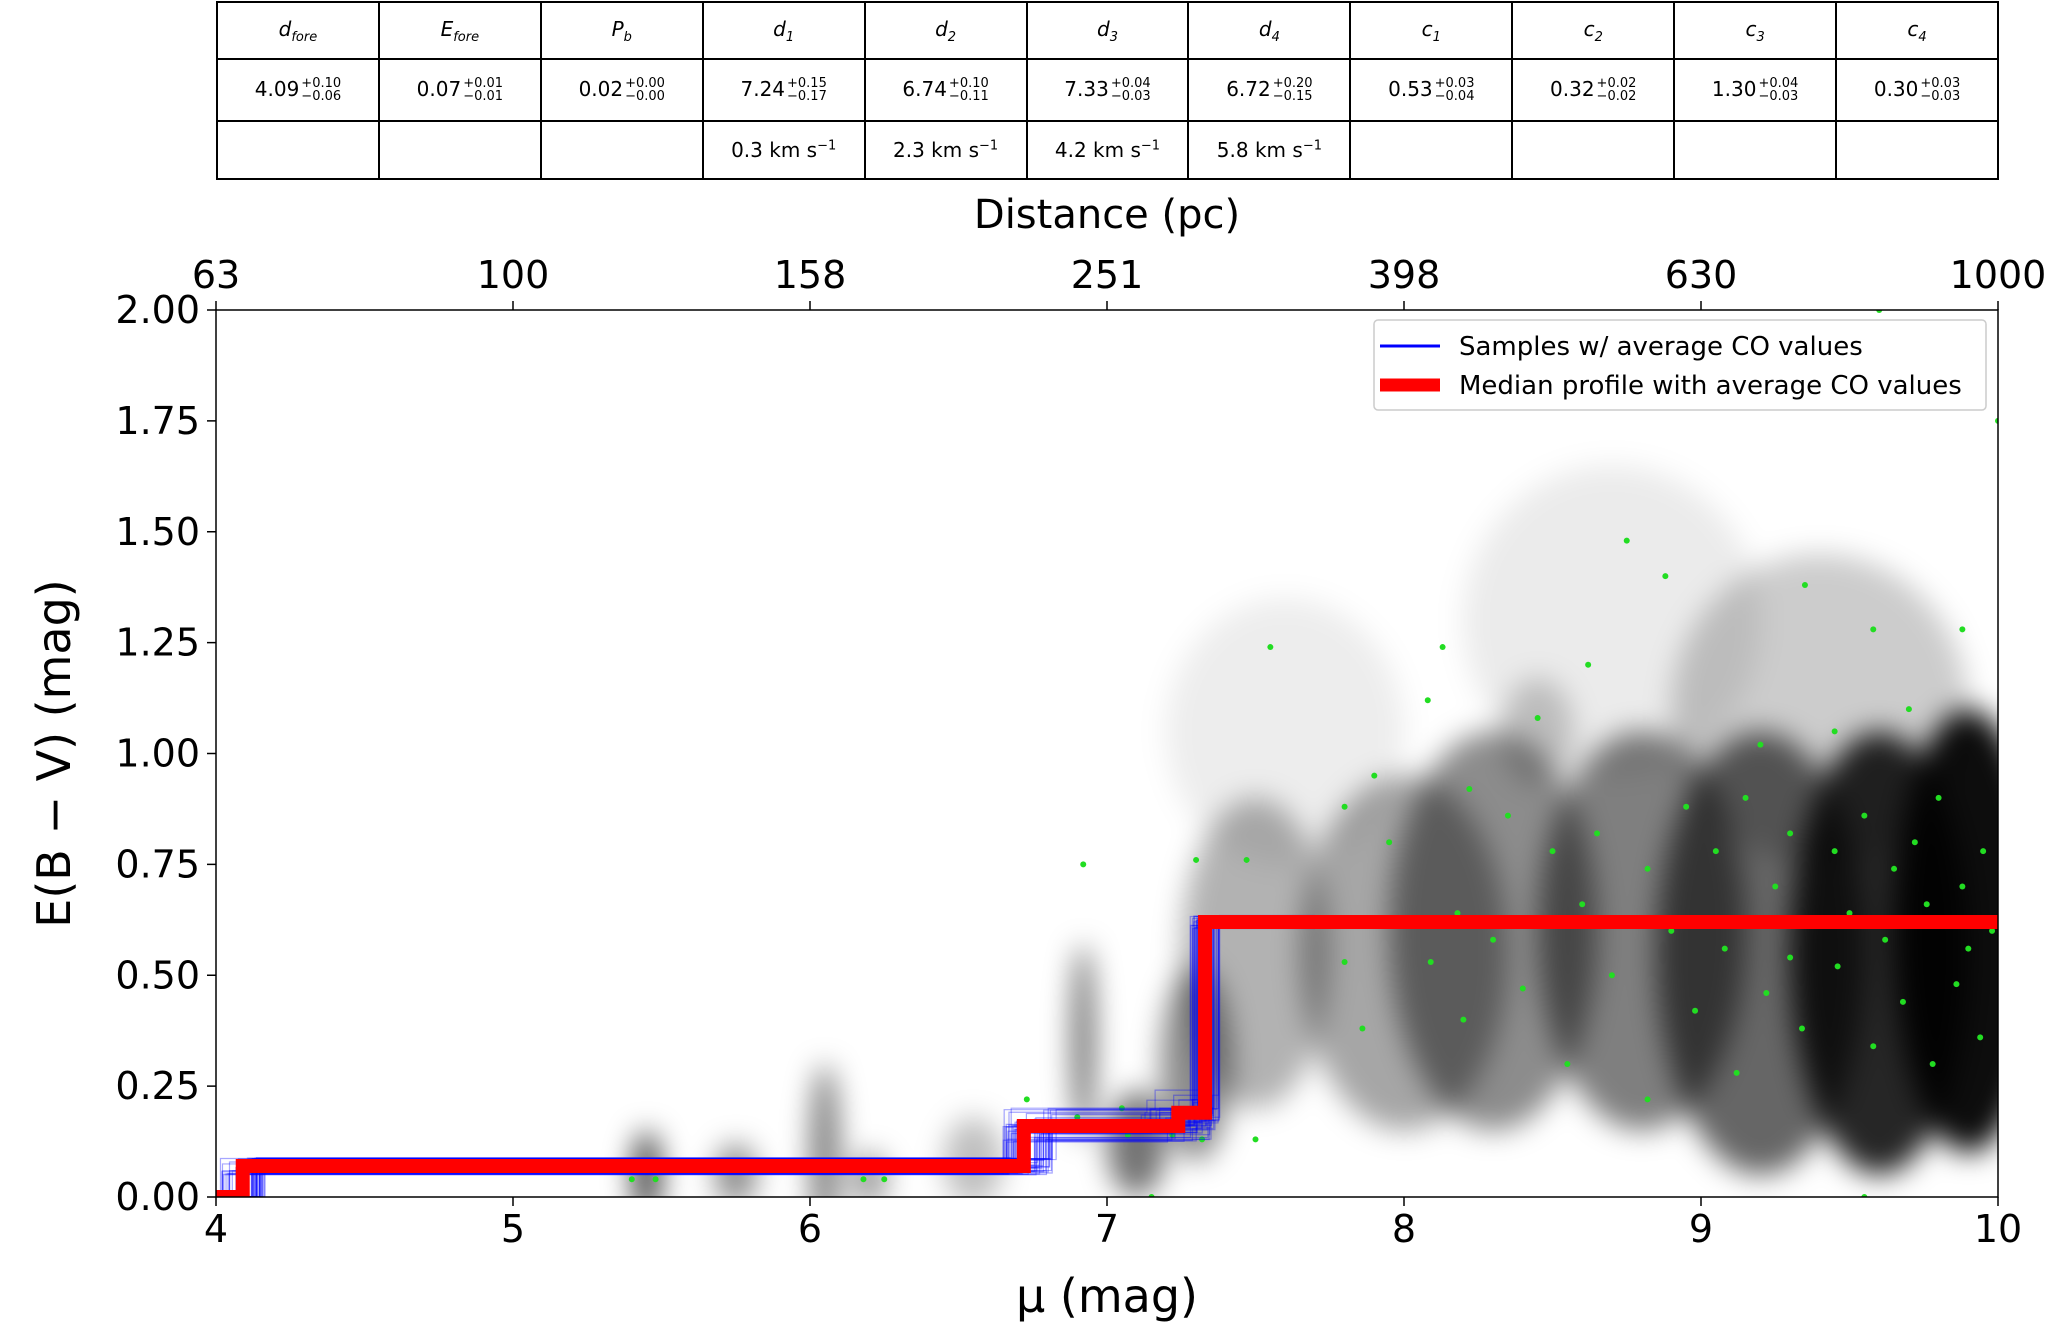 Image resolution: width=2050 pixels, height=1337 pixels. I want to click on value-cell: 1.30 +0.04 −0.03, so click(1755, 90).